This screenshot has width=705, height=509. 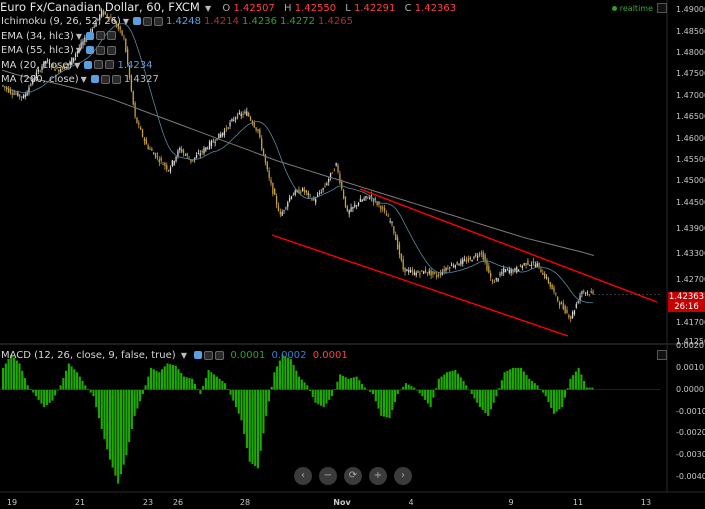 I want to click on realtime-label: realtime, so click(x=636, y=8).